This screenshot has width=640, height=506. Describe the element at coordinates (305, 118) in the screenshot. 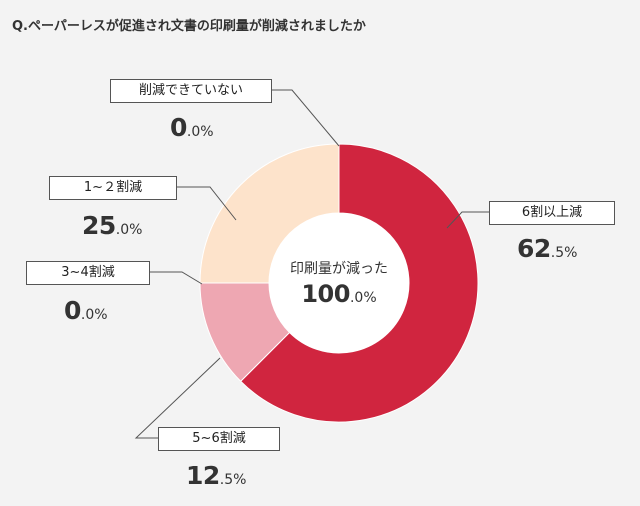

I see `leader-no-reduction` at that location.